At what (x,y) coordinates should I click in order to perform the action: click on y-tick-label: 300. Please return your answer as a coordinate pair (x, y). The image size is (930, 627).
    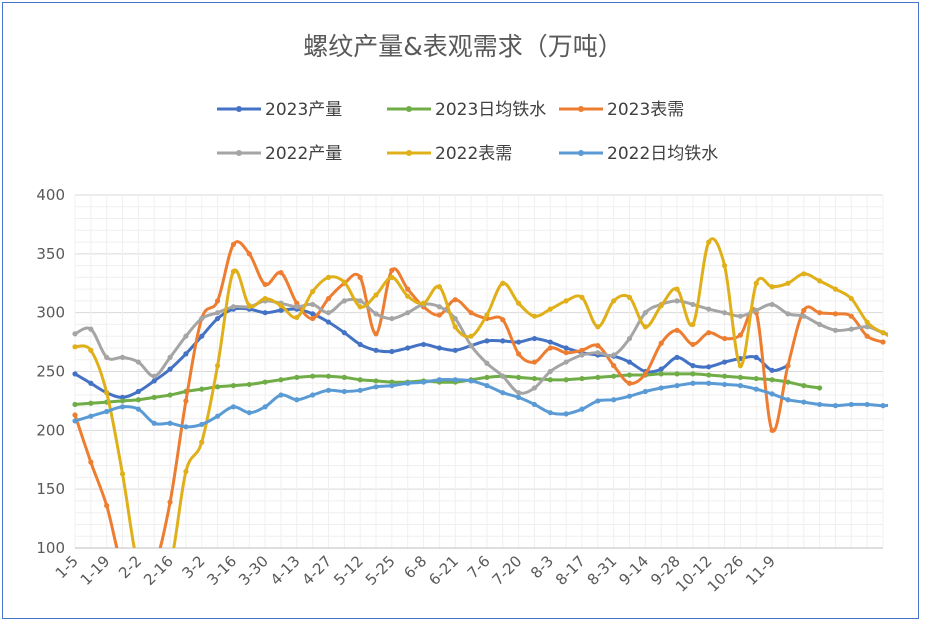
    Looking at the image, I should click on (50, 313).